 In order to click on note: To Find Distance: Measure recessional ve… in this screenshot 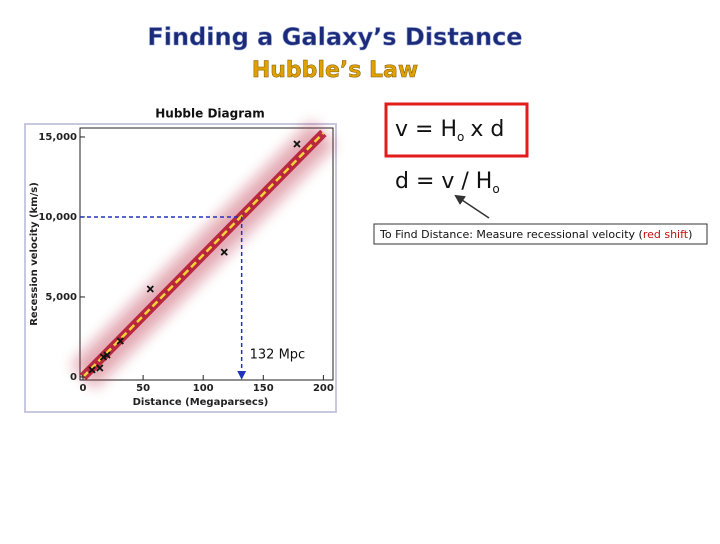, I will do `click(535, 234)`.